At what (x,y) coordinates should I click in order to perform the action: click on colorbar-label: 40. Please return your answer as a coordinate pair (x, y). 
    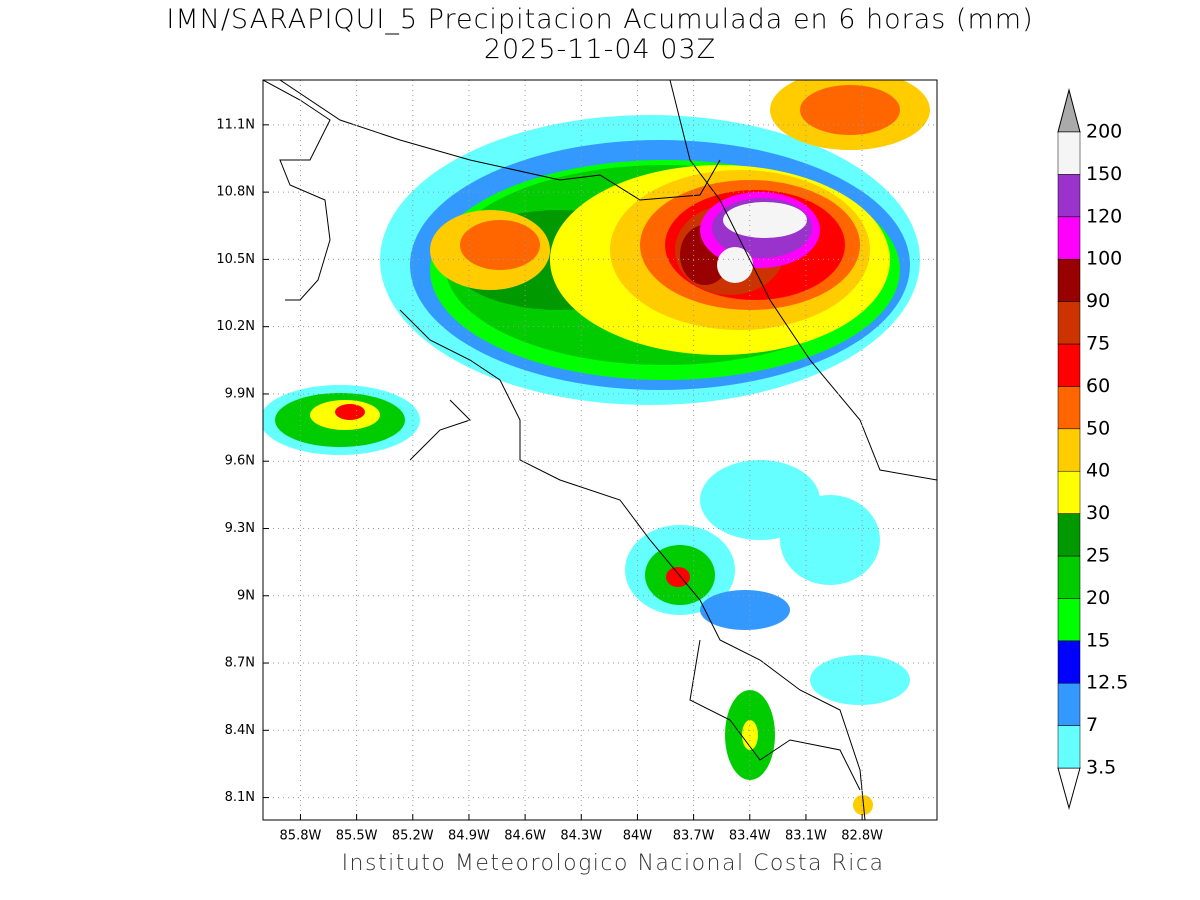
    Looking at the image, I should click on (1098, 471).